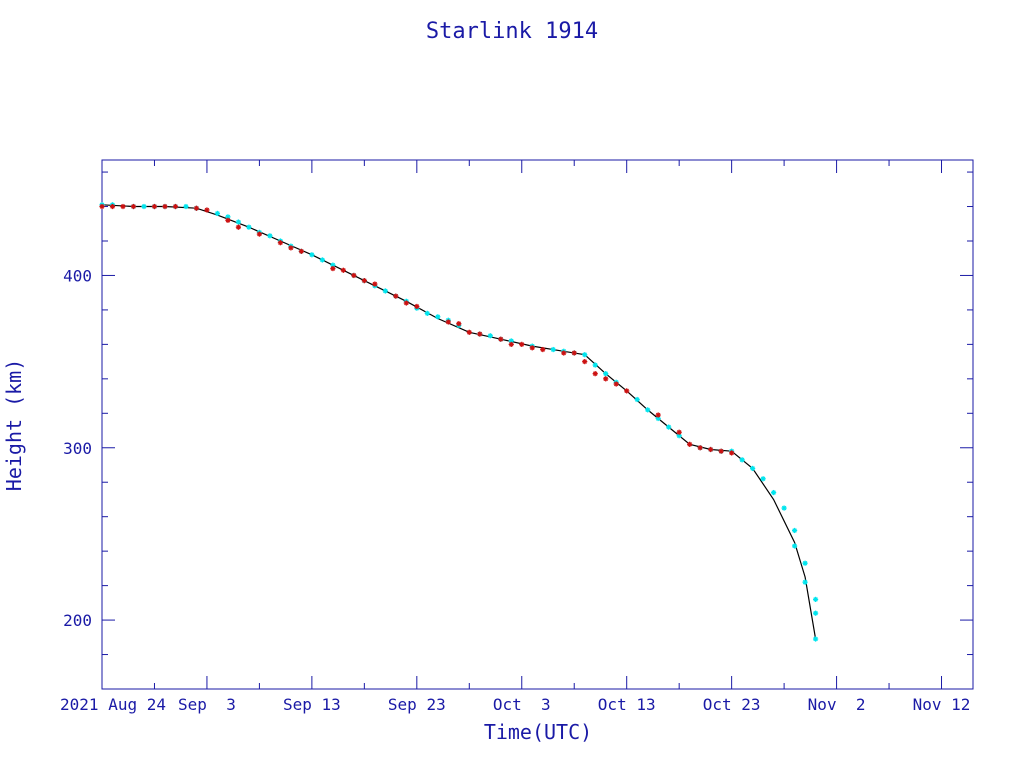 This screenshot has height=768, width=1024. What do you see at coordinates (512, 31) in the screenshot?
I see `chart-title: Starlink 1914` at bounding box center [512, 31].